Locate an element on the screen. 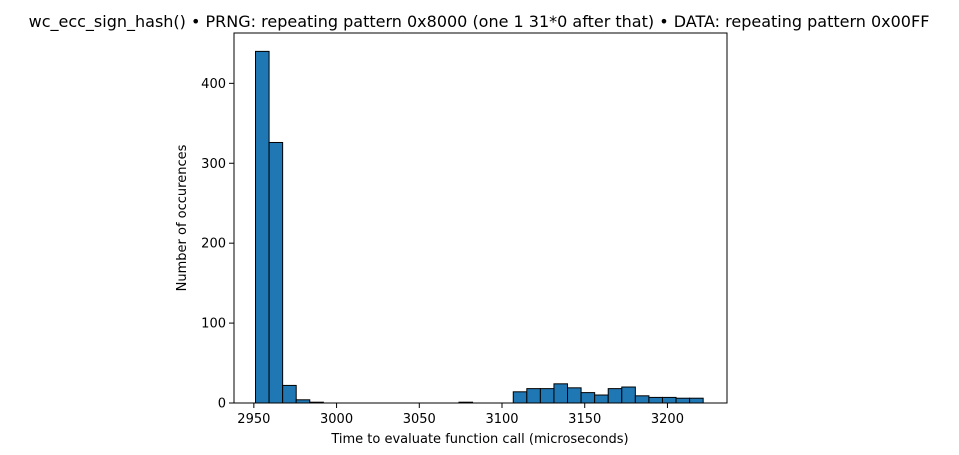  x-tick-label: 3150 is located at coordinates (584, 419).